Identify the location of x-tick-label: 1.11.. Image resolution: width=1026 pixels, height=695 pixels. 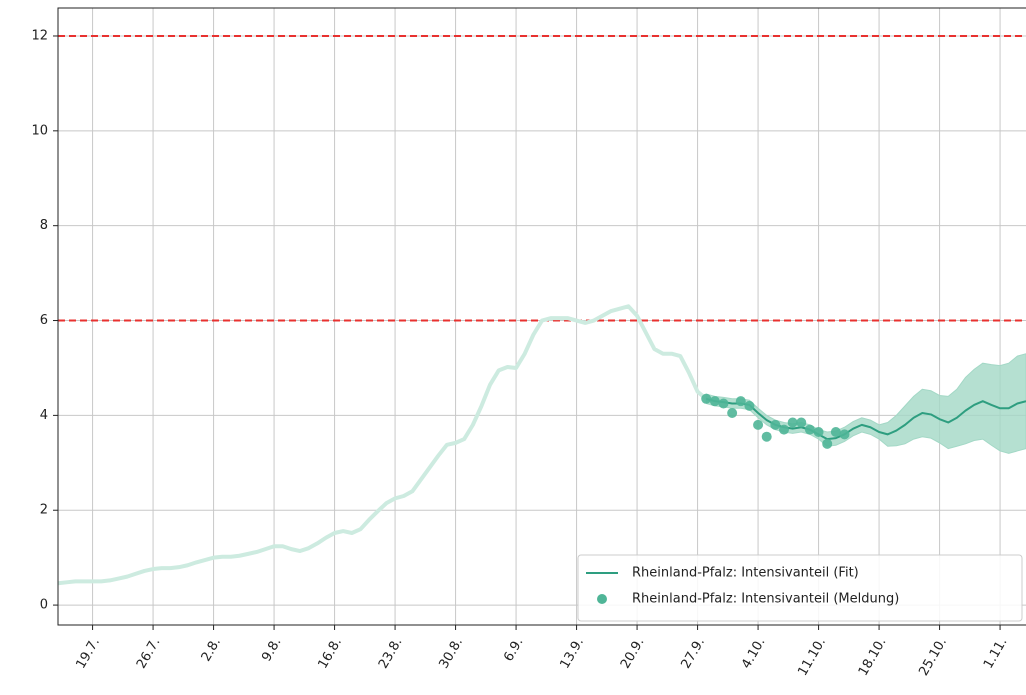
(996, 653).